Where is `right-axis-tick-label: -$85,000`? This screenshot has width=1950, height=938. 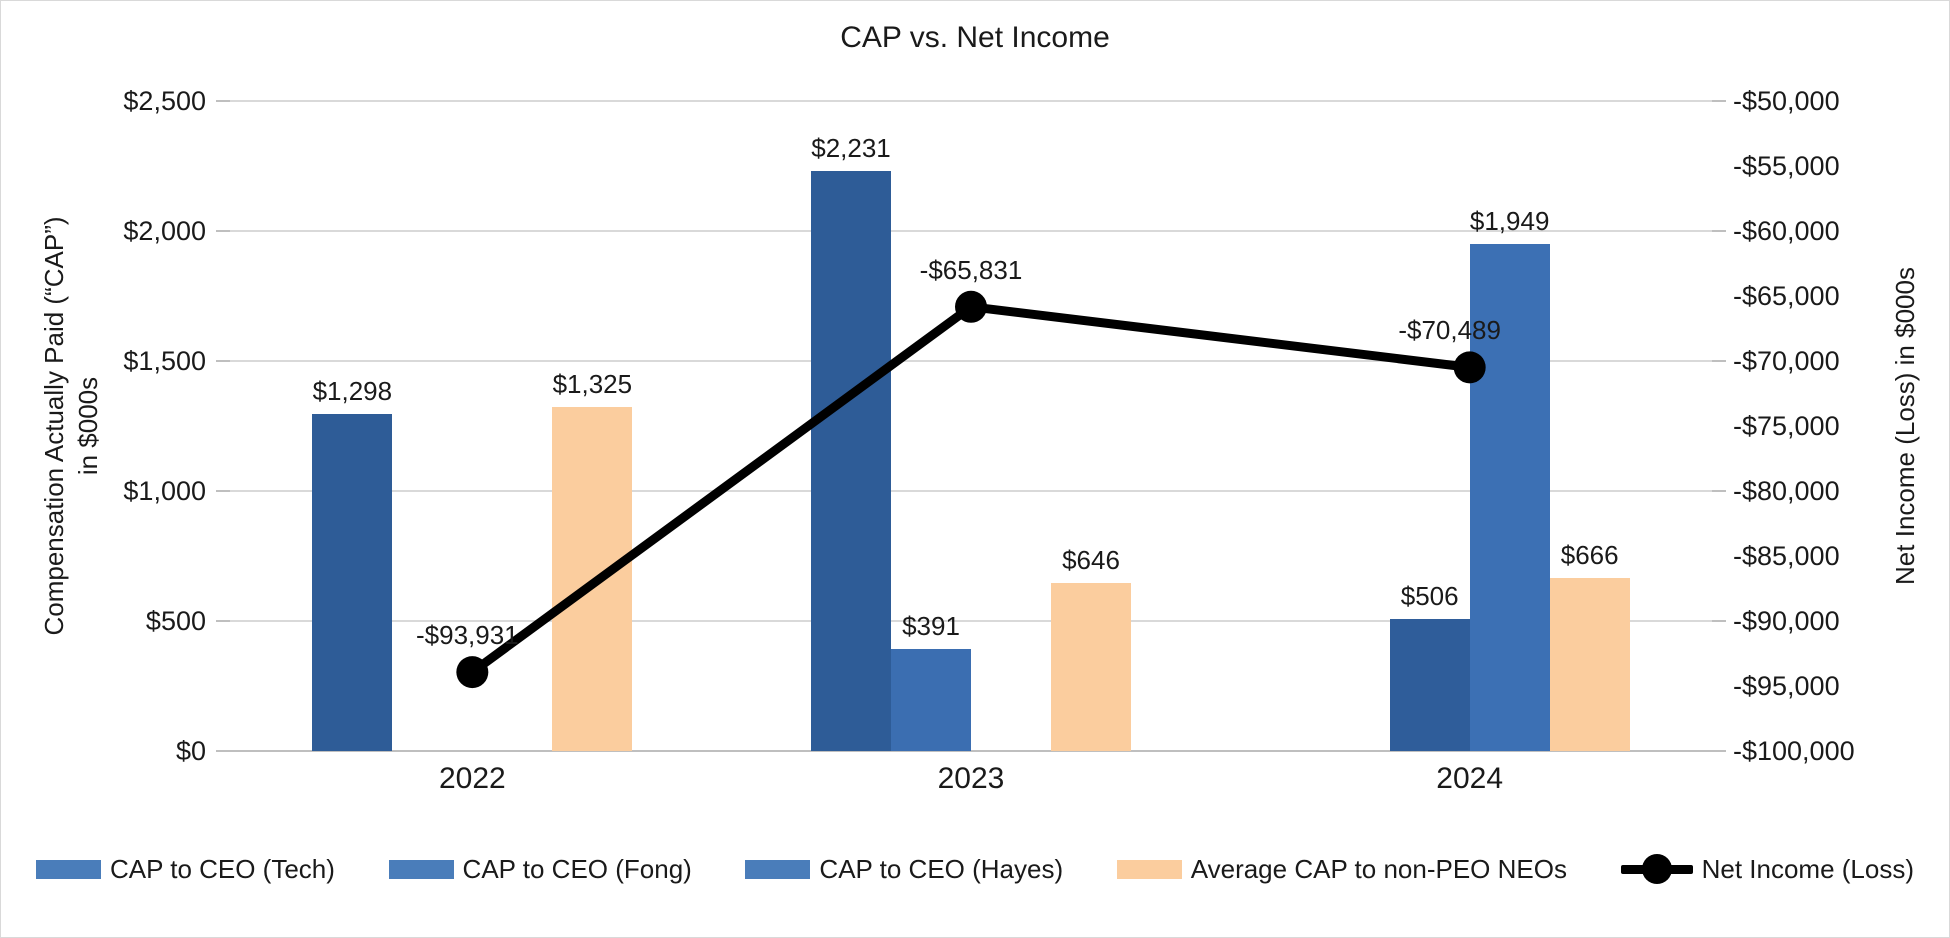 right-axis-tick-label: -$85,000 is located at coordinates (1786, 556).